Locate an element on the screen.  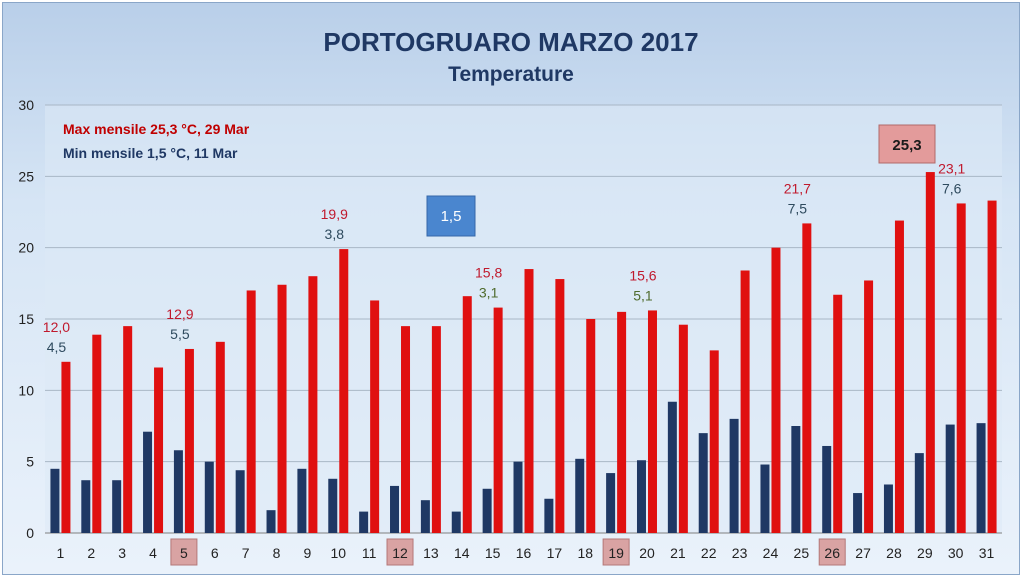
data-label-min: 4,5 is located at coordinates (57, 347).